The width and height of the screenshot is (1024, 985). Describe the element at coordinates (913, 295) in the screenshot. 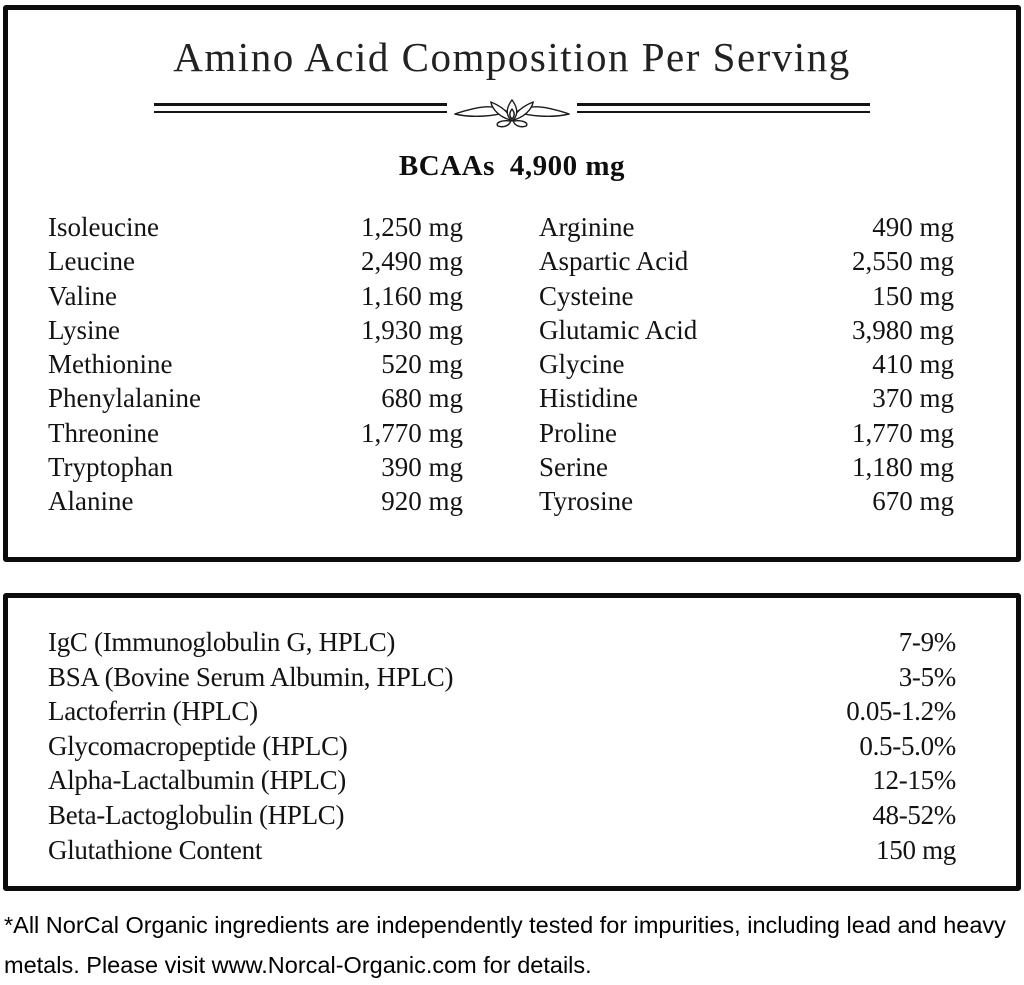

I see `amino-value: 150 mg` at that location.